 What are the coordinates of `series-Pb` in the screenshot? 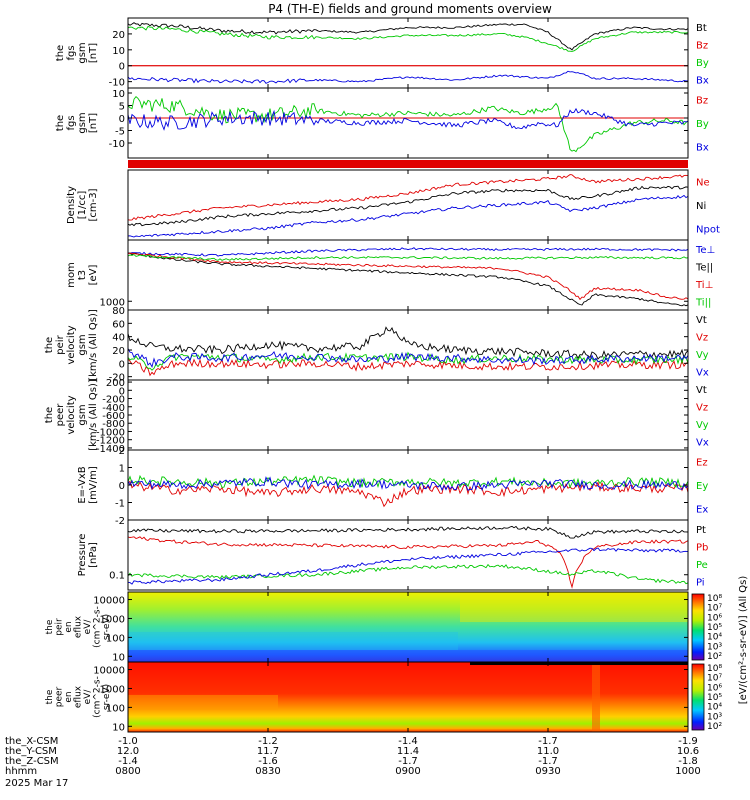 It's located at (408, 562).